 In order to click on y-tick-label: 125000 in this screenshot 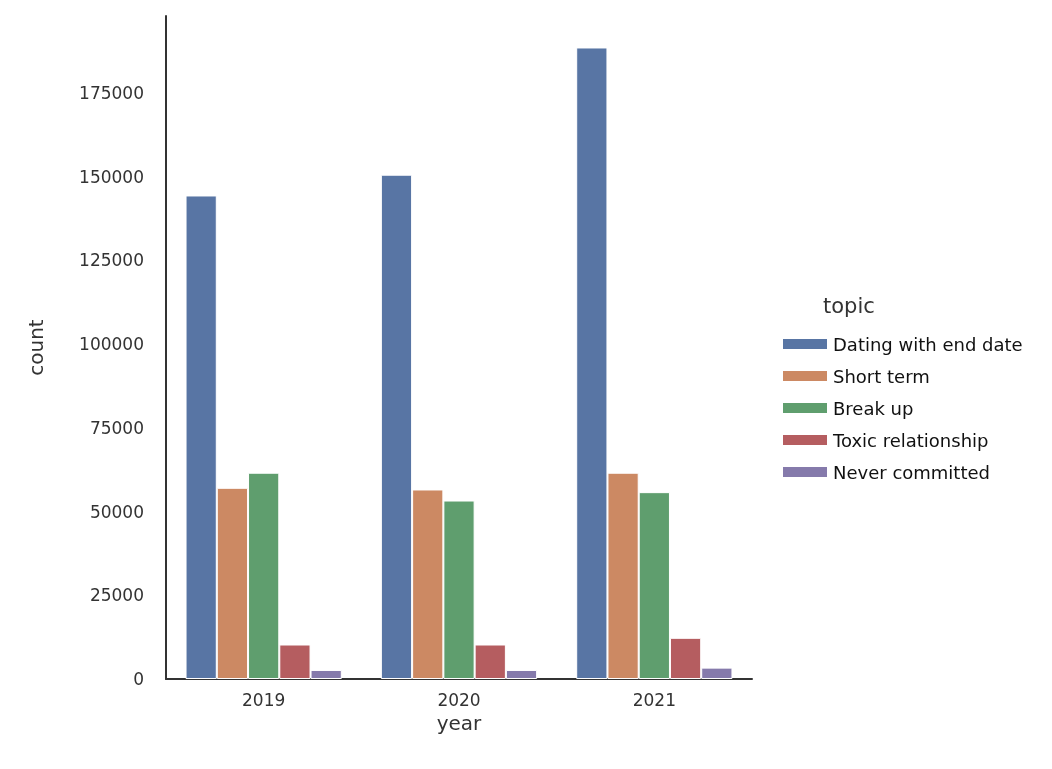, I will do `click(111, 260)`.